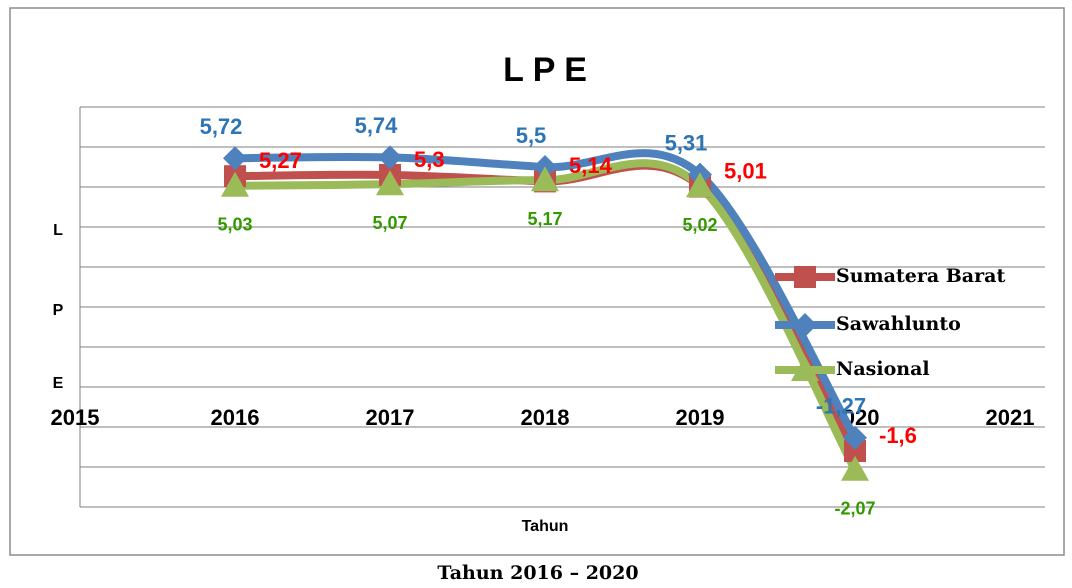  What do you see at coordinates (545, 526) in the screenshot?
I see `x-axis-label: Tahun` at bounding box center [545, 526].